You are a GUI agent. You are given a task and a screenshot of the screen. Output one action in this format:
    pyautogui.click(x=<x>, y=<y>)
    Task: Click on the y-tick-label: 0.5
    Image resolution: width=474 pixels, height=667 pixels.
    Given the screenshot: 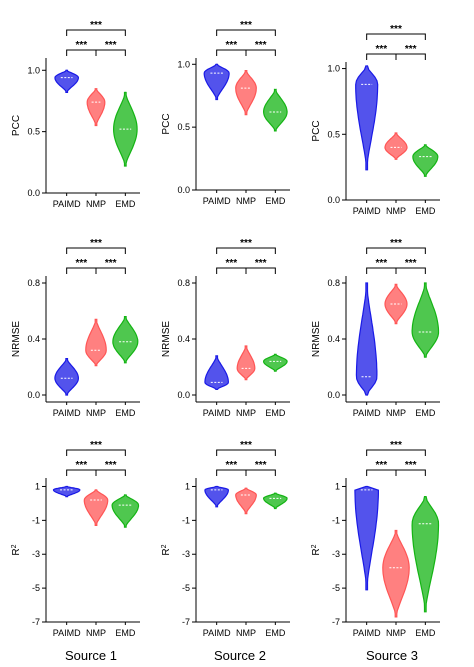 What is the action you would take?
    pyautogui.click(x=183, y=127)
    